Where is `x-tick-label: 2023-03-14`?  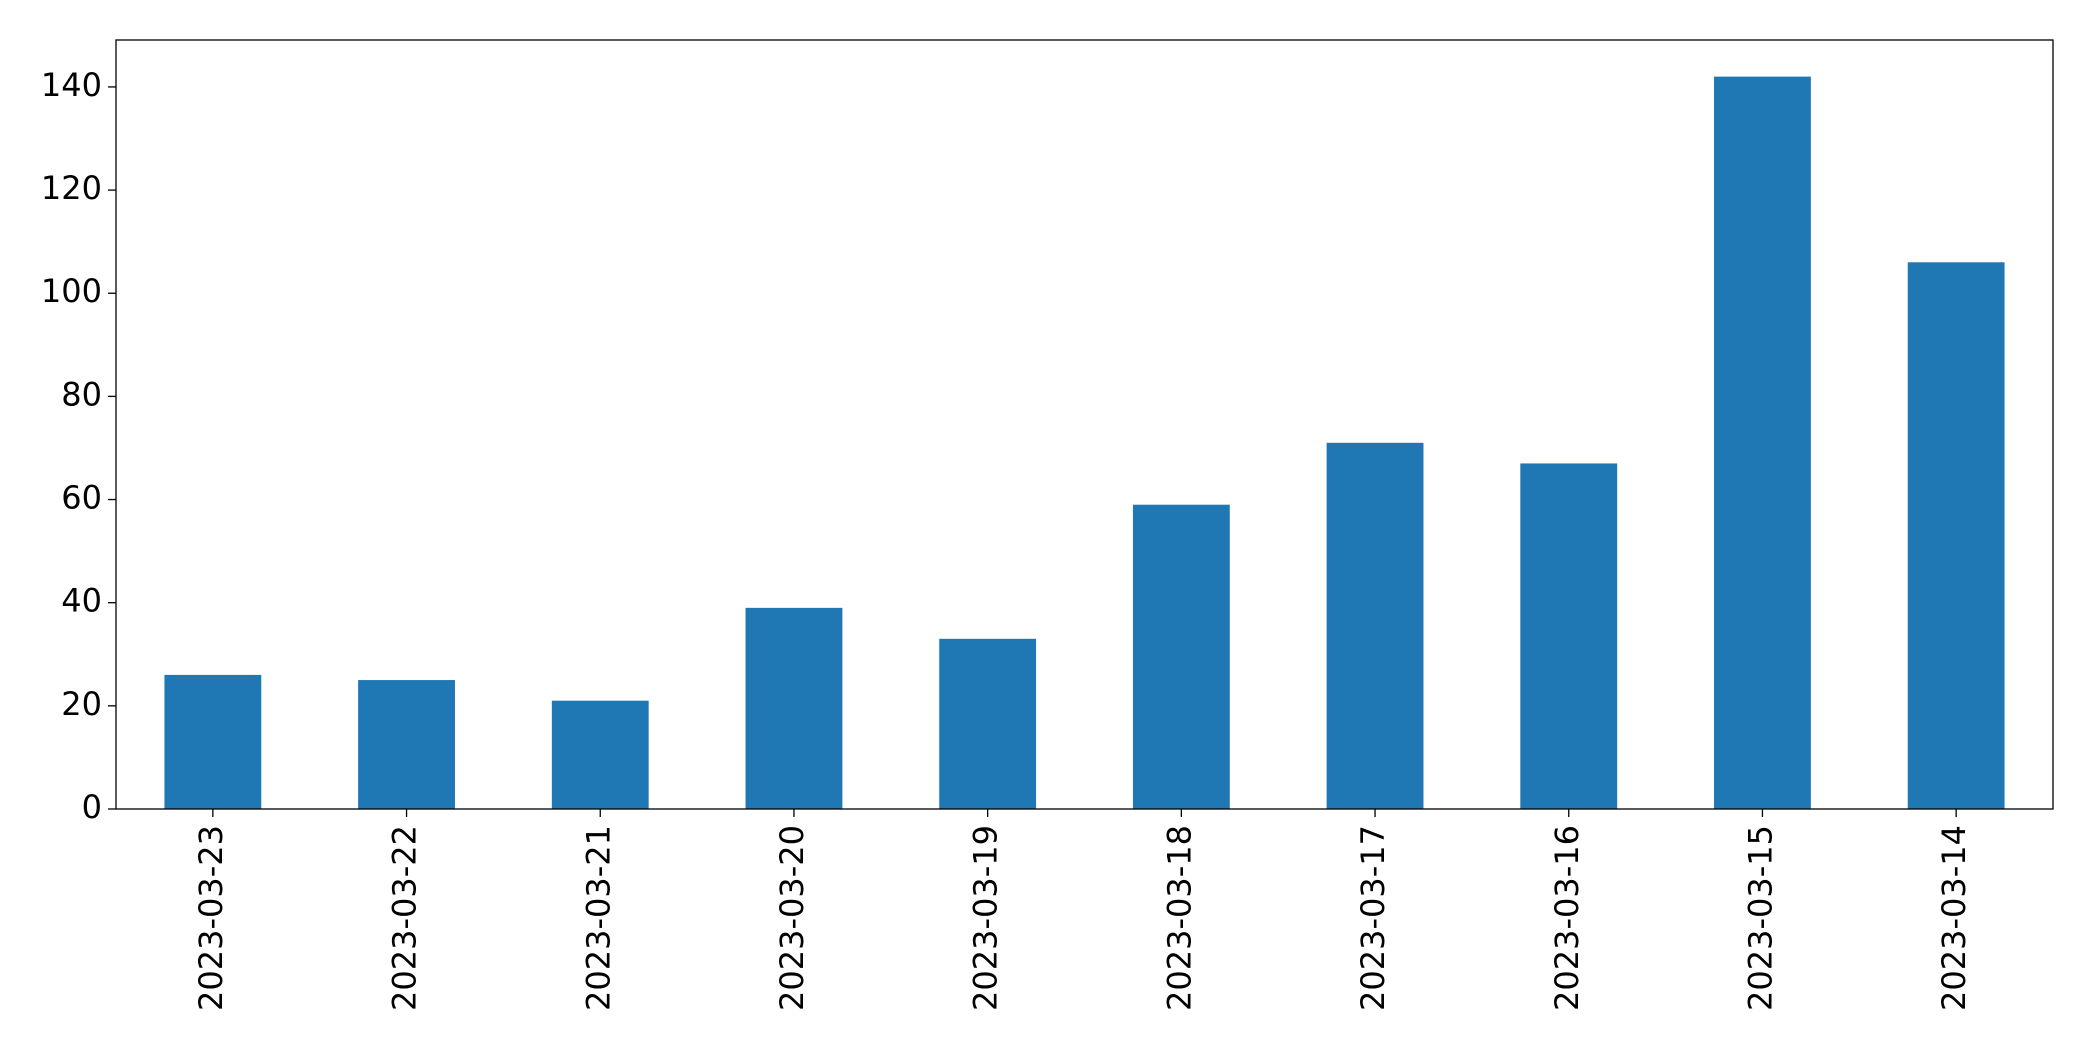
x-tick-label: 2023-03-14 is located at coordinates (1954, 918).